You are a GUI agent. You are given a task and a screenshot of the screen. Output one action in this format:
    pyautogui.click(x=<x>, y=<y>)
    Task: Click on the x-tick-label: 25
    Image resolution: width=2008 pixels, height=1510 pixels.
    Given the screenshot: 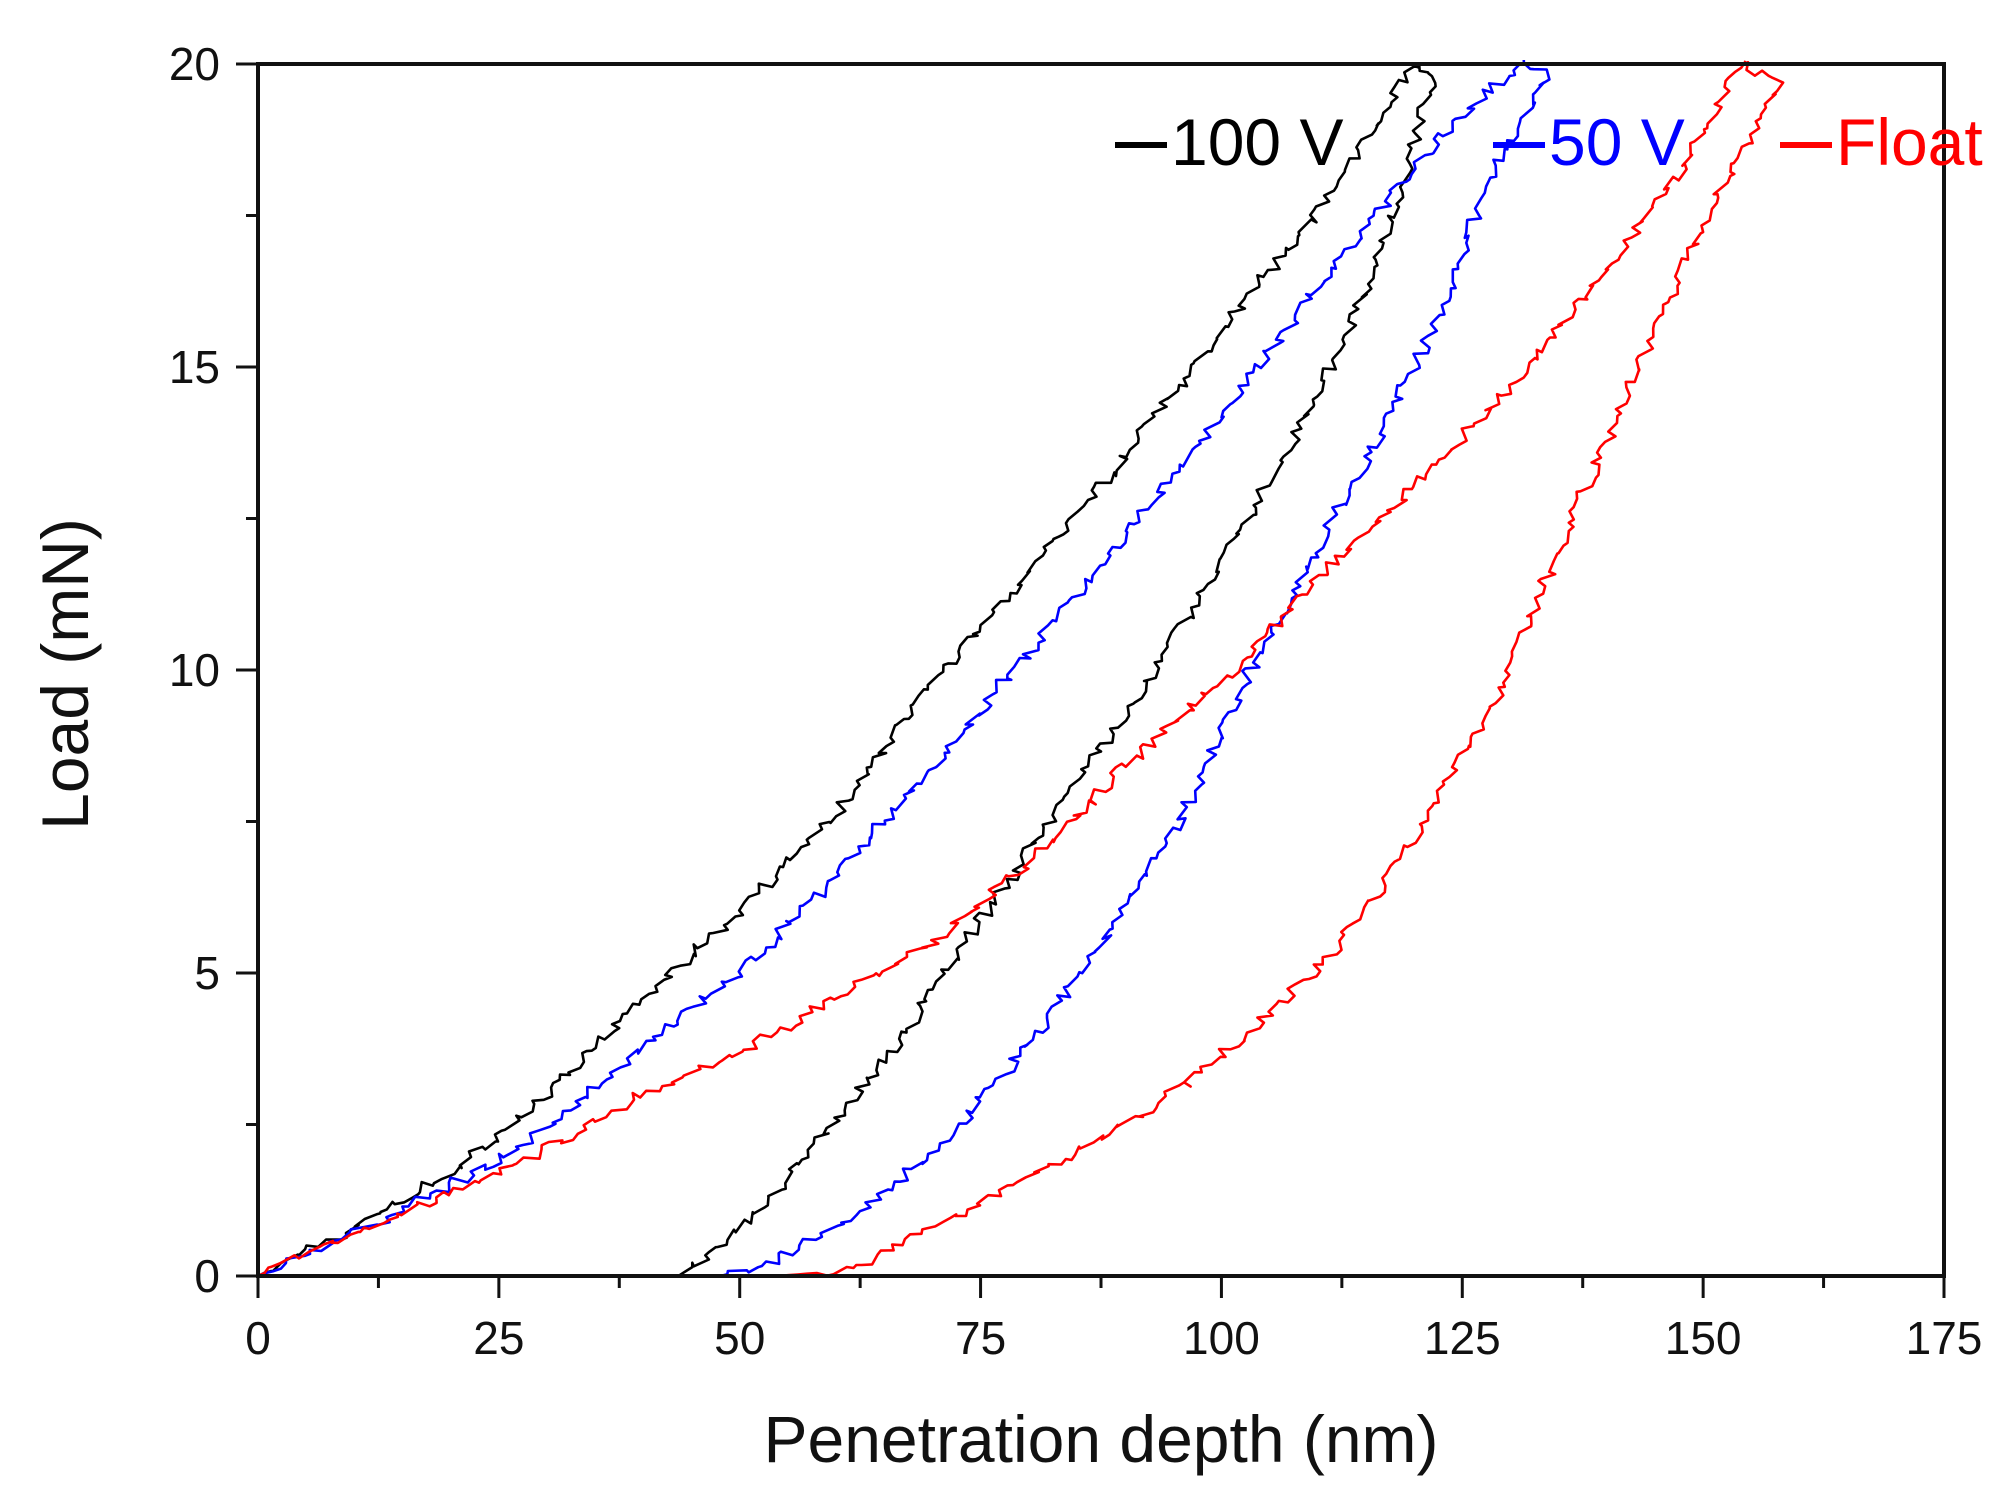 What is the action you would take?
    pyautogui.click(x=498, y=1338)
    